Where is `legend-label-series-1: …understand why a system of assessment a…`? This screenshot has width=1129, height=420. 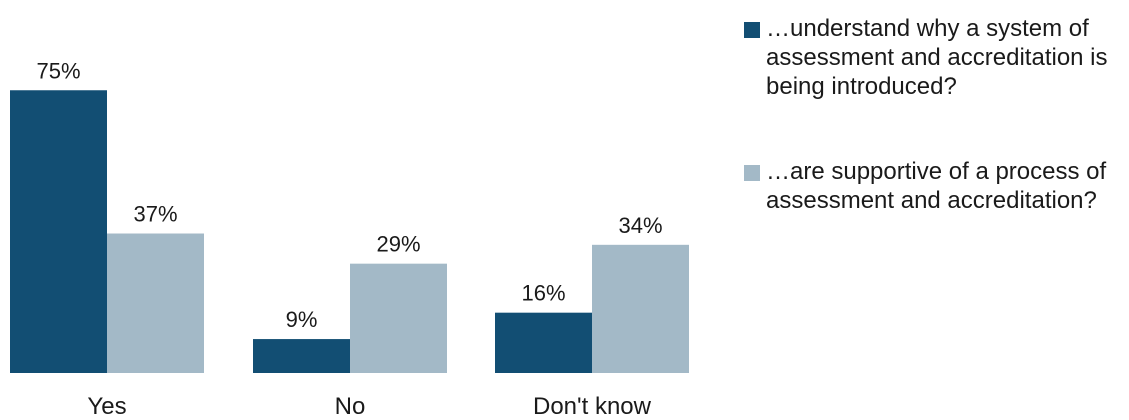
legend-label-series-1: …understand why a system of assessment a… is located at coordinates (937, 57).